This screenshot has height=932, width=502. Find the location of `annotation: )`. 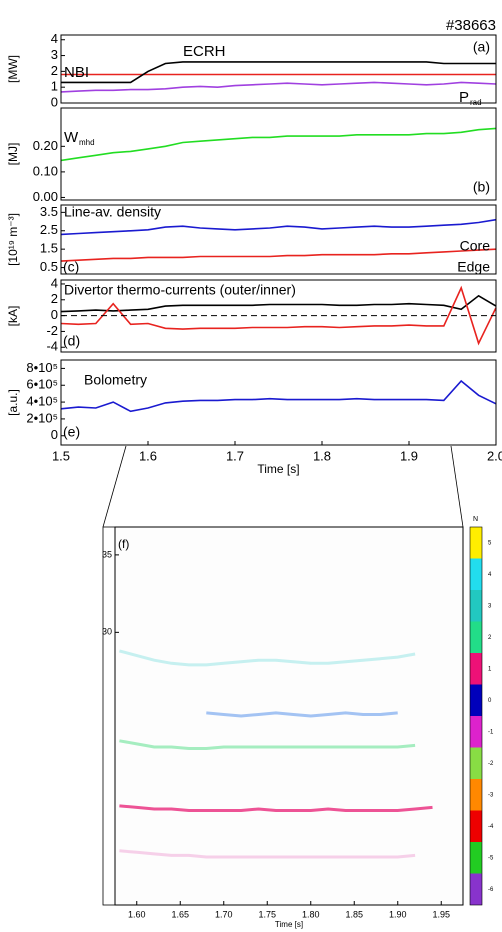

annotation: ) is located at coordinates (293, 290).